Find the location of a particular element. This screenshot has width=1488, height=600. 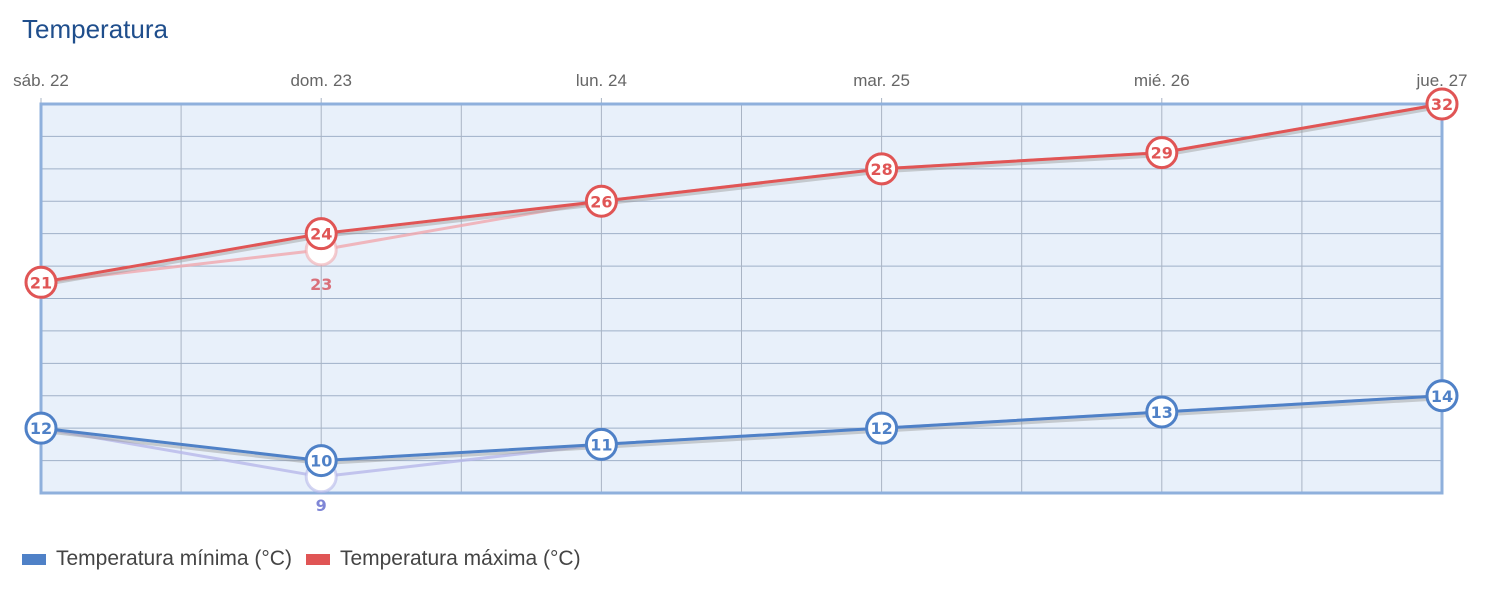

x-tick-label: mar. 25 is located at coordinates (881, 80).